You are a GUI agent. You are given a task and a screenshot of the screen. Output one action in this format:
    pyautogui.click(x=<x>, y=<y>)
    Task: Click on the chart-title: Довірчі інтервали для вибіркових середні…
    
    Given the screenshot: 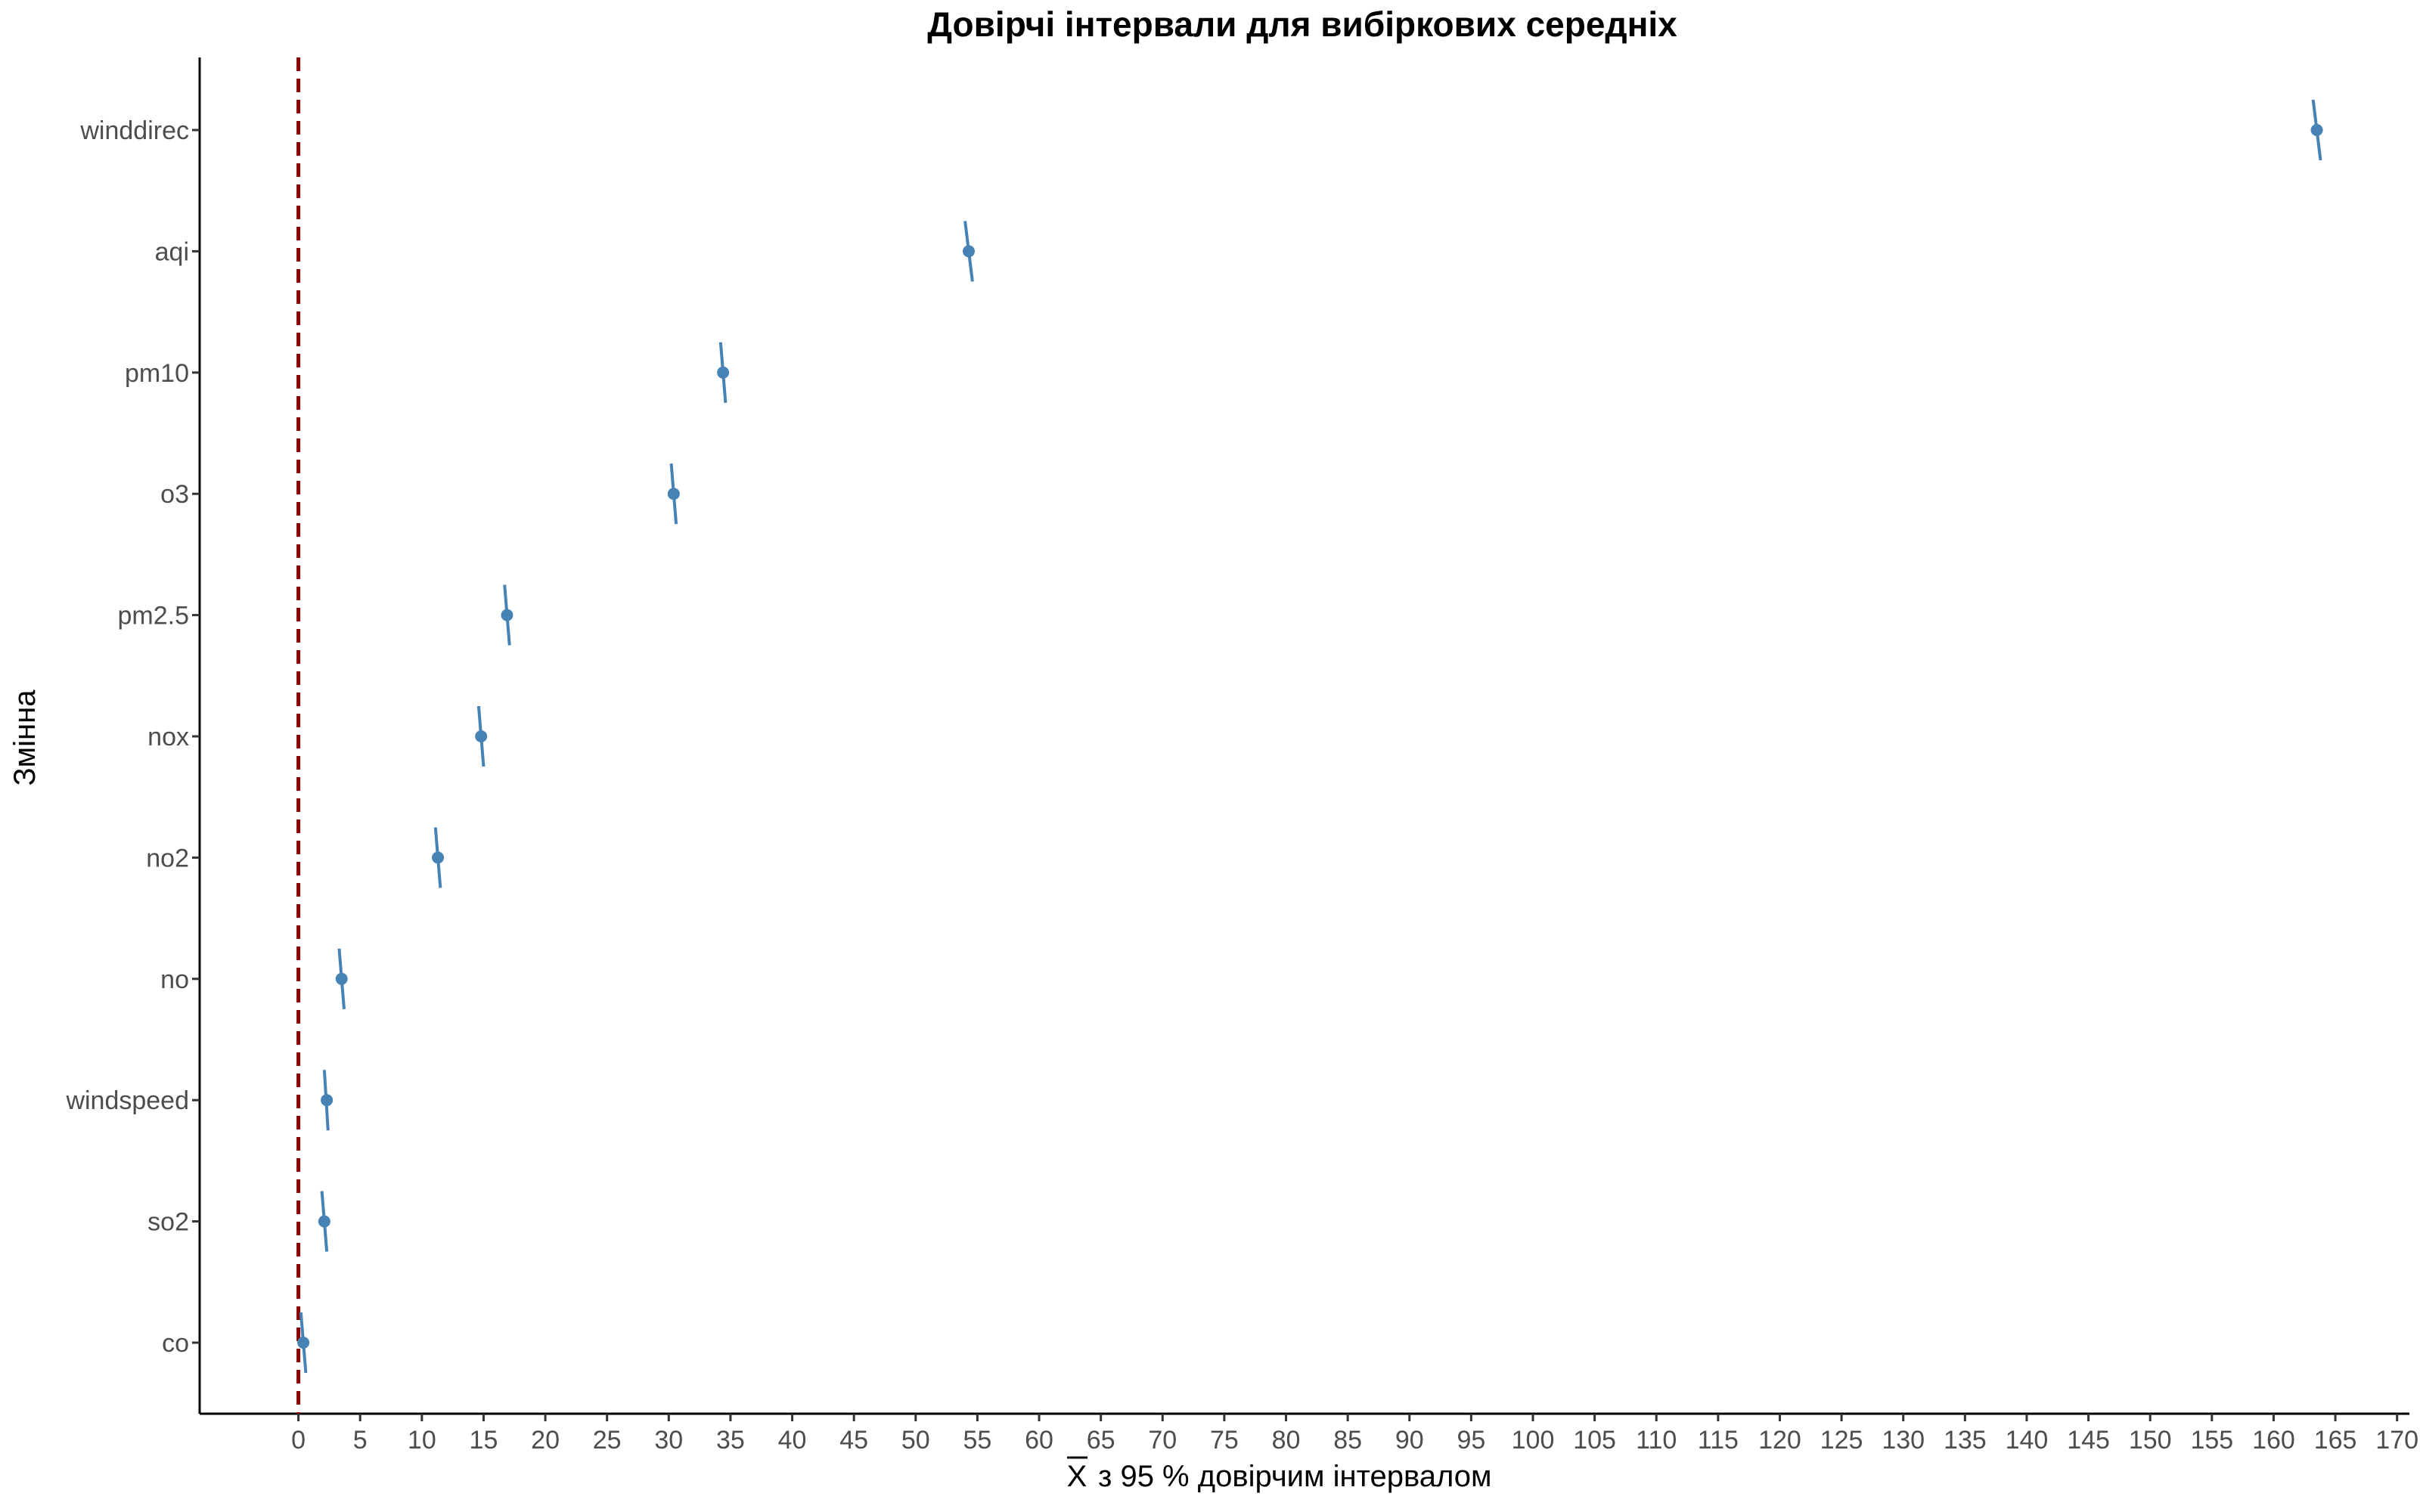 What is the action you would take?
    pyautogui.click(x=1302, y=24)
    